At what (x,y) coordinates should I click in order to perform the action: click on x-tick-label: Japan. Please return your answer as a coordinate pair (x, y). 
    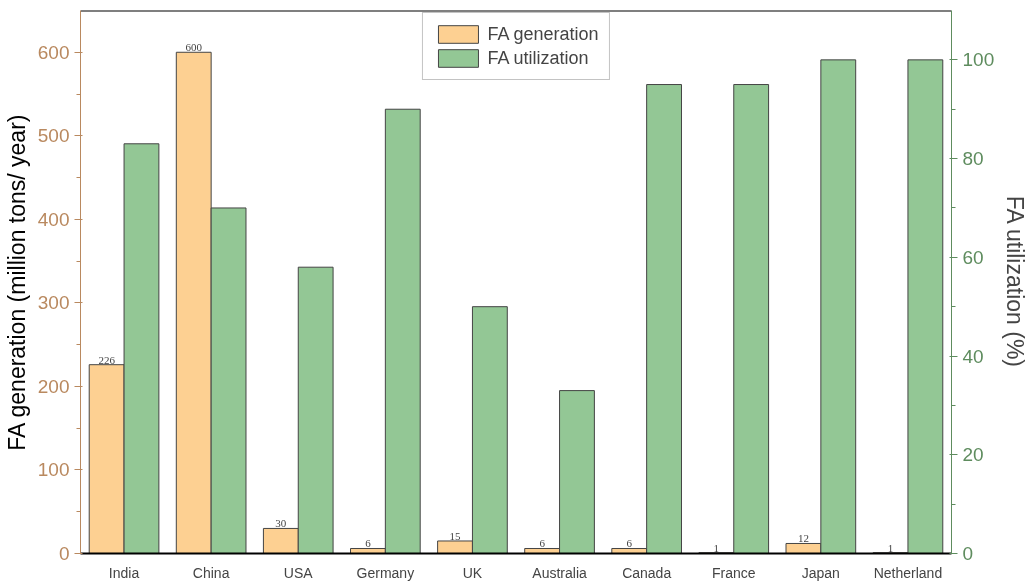
    Looking at the image, I should click on (820, 572).